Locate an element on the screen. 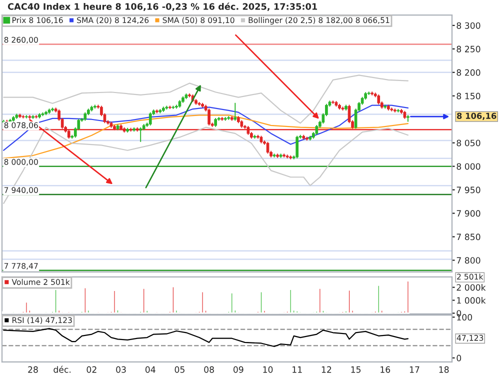 The image size is (500, 375). chart-title: CAC40 Index 1 heure 8 106,16 -0,23 % 16 déc. 2025, 17:35:01 is located at coordinates (163, 7).